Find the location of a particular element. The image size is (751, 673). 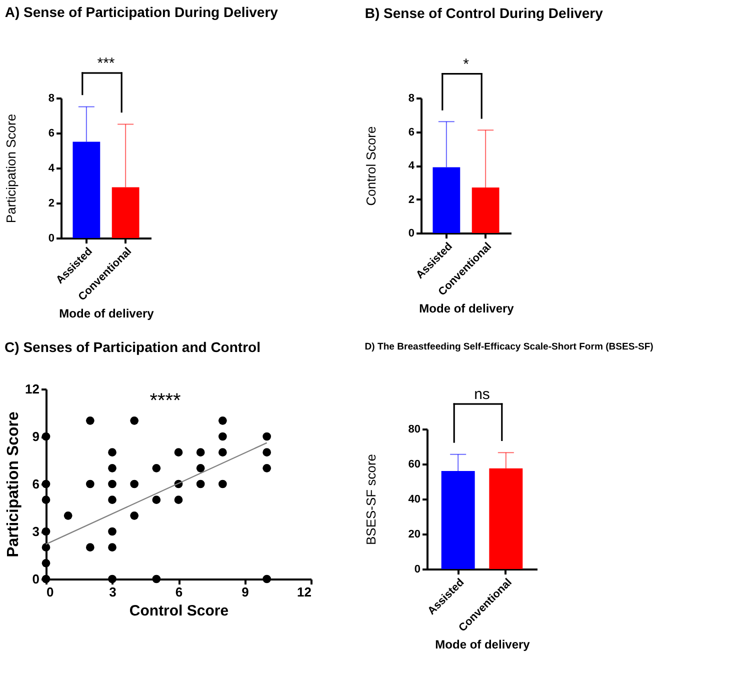

text: ns is located at coordinates (482, 394).